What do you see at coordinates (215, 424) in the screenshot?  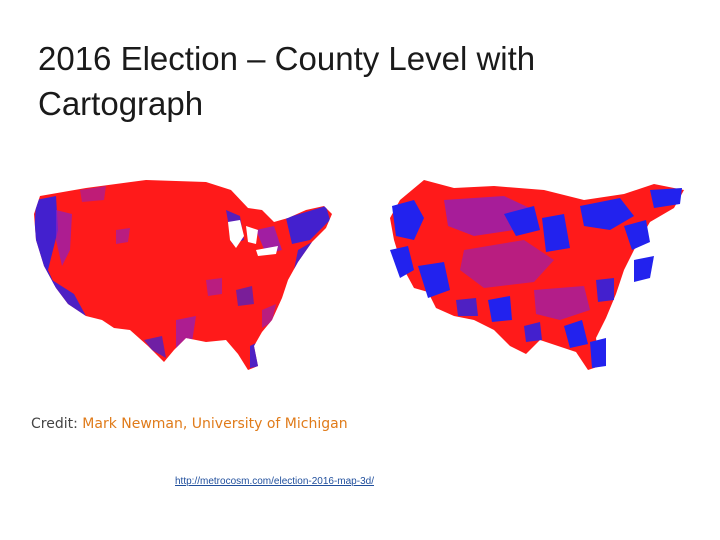 I see `credit-name: Mark Newman, University of Michigan` at bounding box center [215, 424].